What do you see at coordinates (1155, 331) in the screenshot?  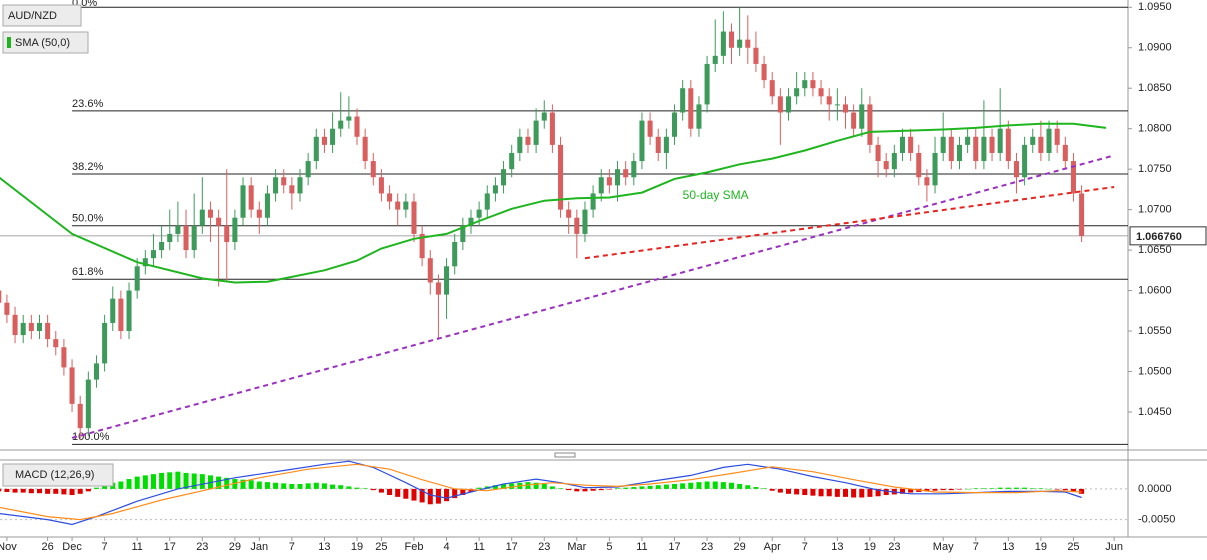 I see `y-tick-label: 1.0550` at bounding box center [1155, 331].